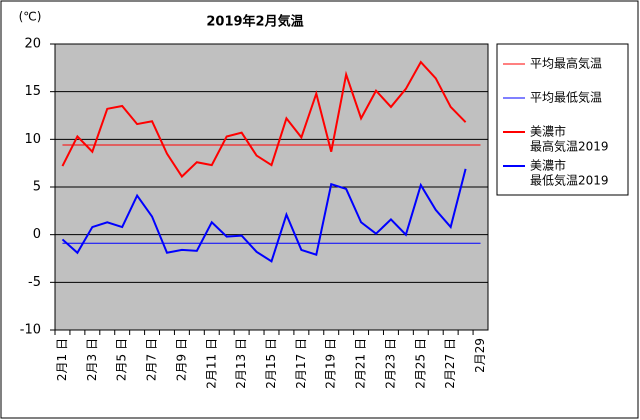 The width and height of the screenshot is (640, 420). What do you see at coordinates (37, 234) in the screenshot?
I see `y-tick-label: 0` at bounding box center [37, 234].